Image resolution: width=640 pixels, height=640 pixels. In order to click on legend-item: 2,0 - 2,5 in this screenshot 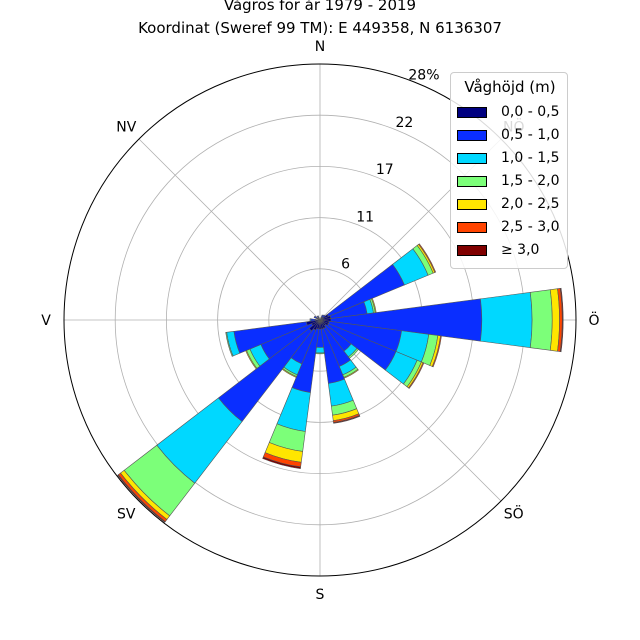, I will do `click(508, 204)`.